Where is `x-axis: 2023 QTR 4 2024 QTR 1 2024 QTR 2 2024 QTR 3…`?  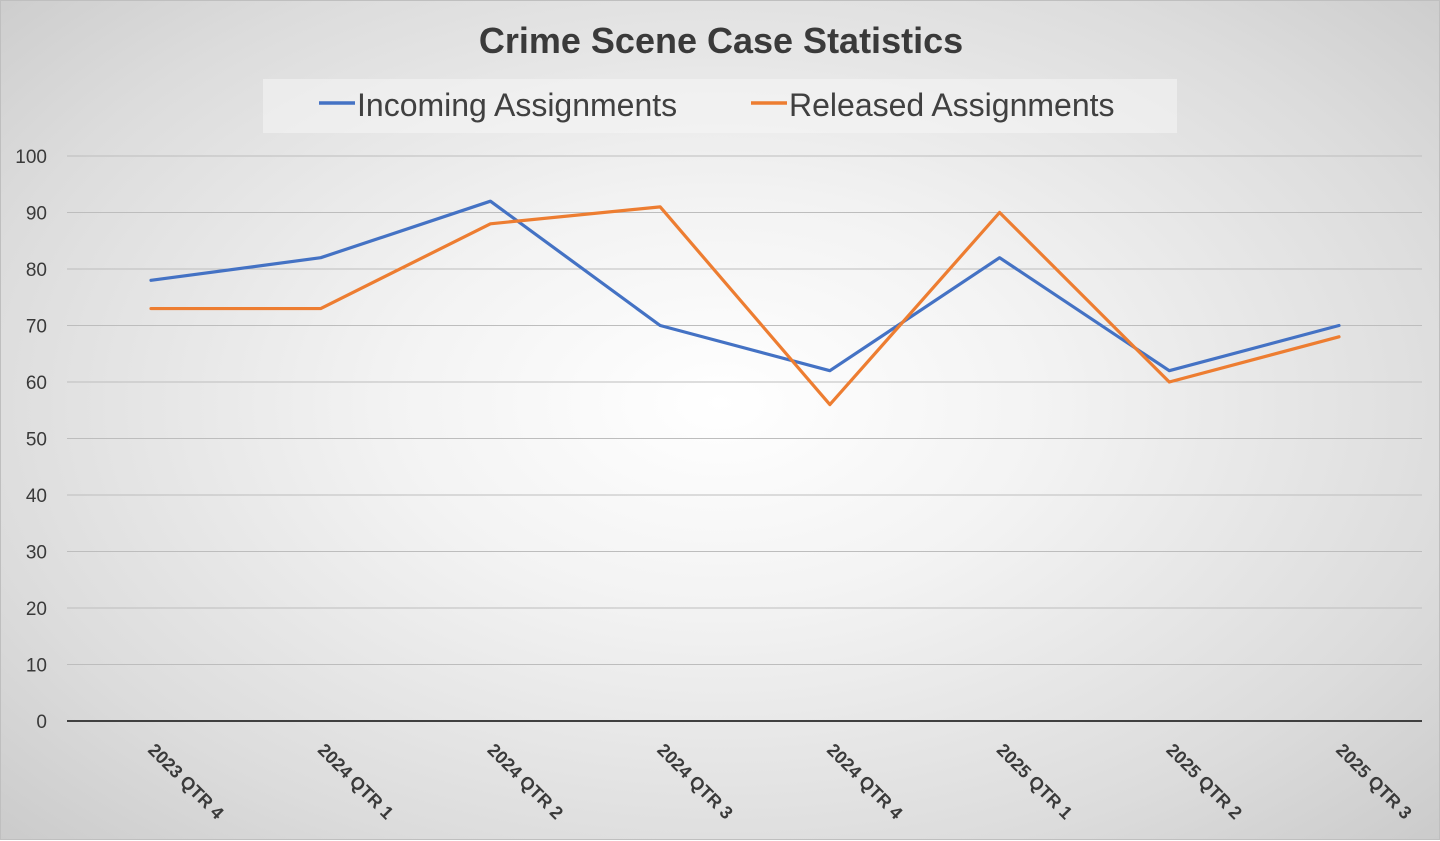
x-axis: 2023 QTR 4 2024 QTR 1 2024 QTR 2 2024 QTR 3… is located at coordinates (744, 772).